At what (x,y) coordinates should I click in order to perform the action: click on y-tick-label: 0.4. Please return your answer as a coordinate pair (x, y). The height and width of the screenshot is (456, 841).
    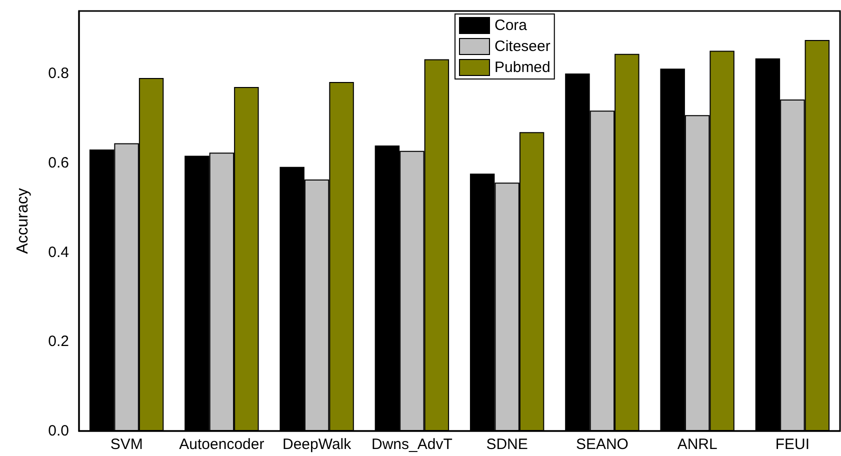
    Looking at the image, I should click on (58, 252).